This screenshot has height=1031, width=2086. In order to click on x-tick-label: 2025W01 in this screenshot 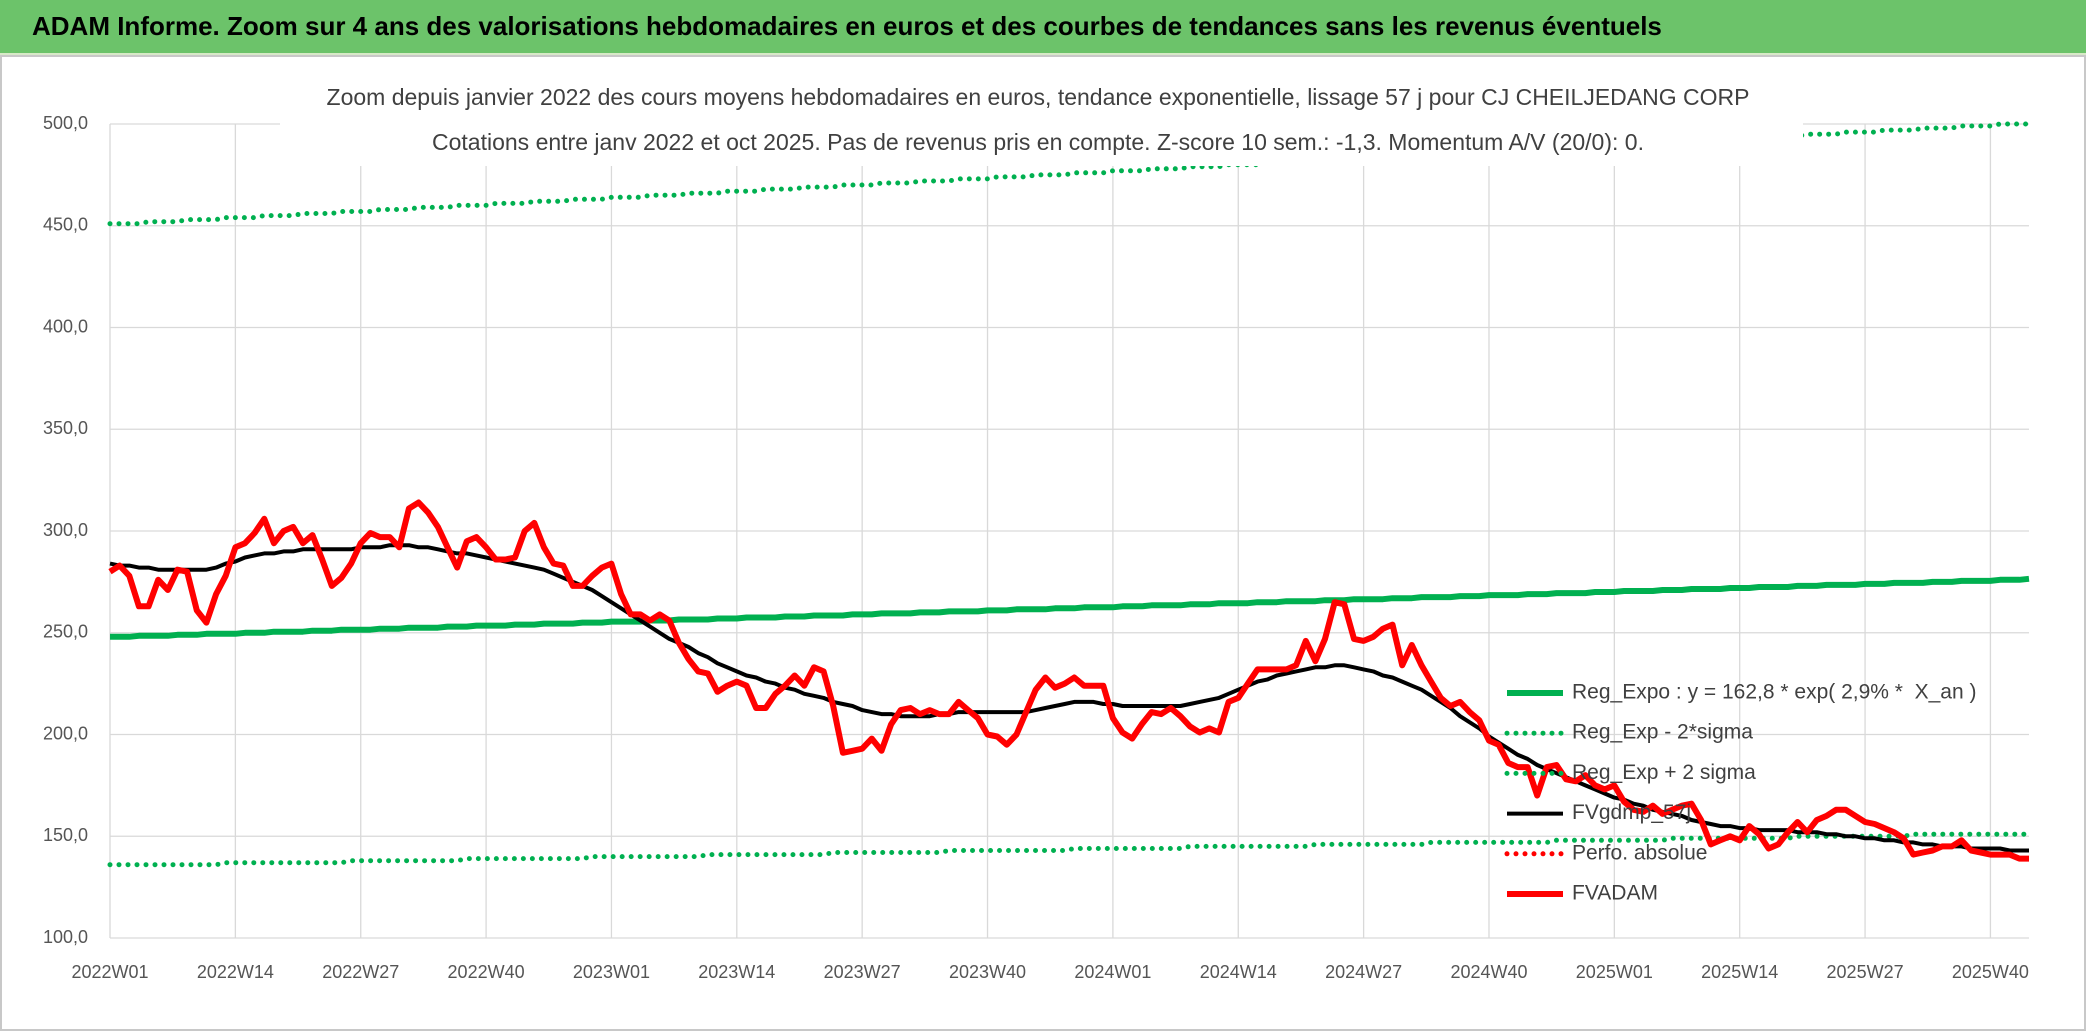, I will do `click(1614, 972)`.